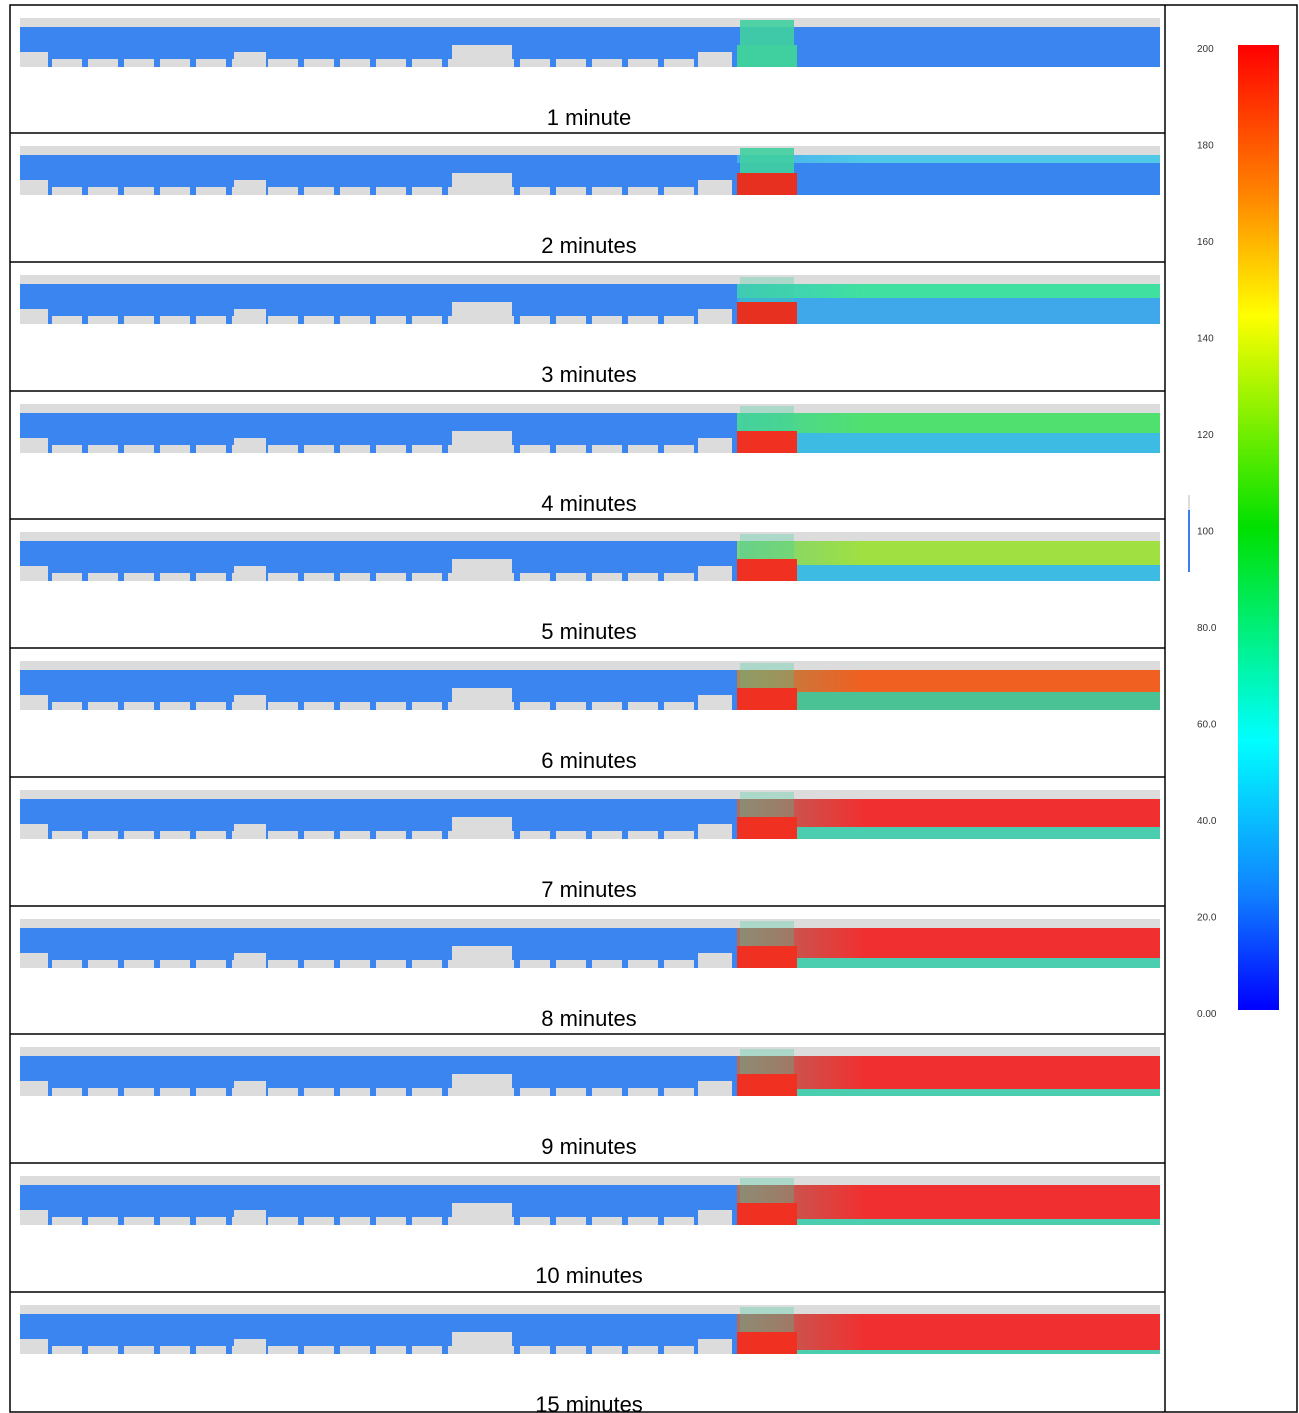 The height and width of the screenshot is (1413, 1299). Describe the element at coordinates (588, 245) in the screenshot. I see `time-label: 2 minutes` at that location.